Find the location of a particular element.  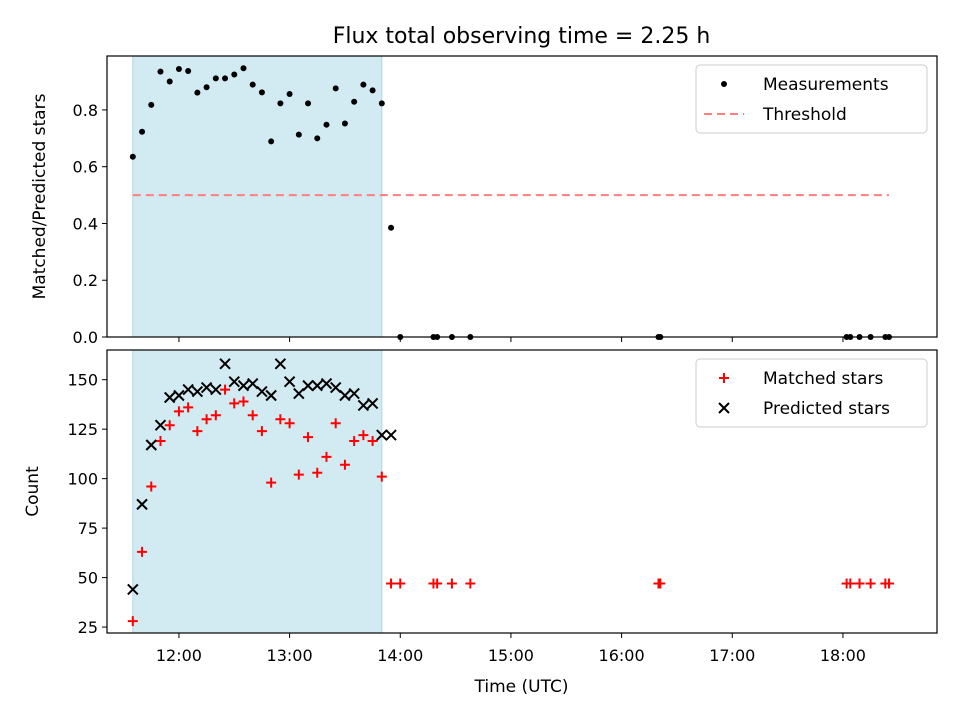

y-tick-label: 25 is located at coordinates (88, 627).